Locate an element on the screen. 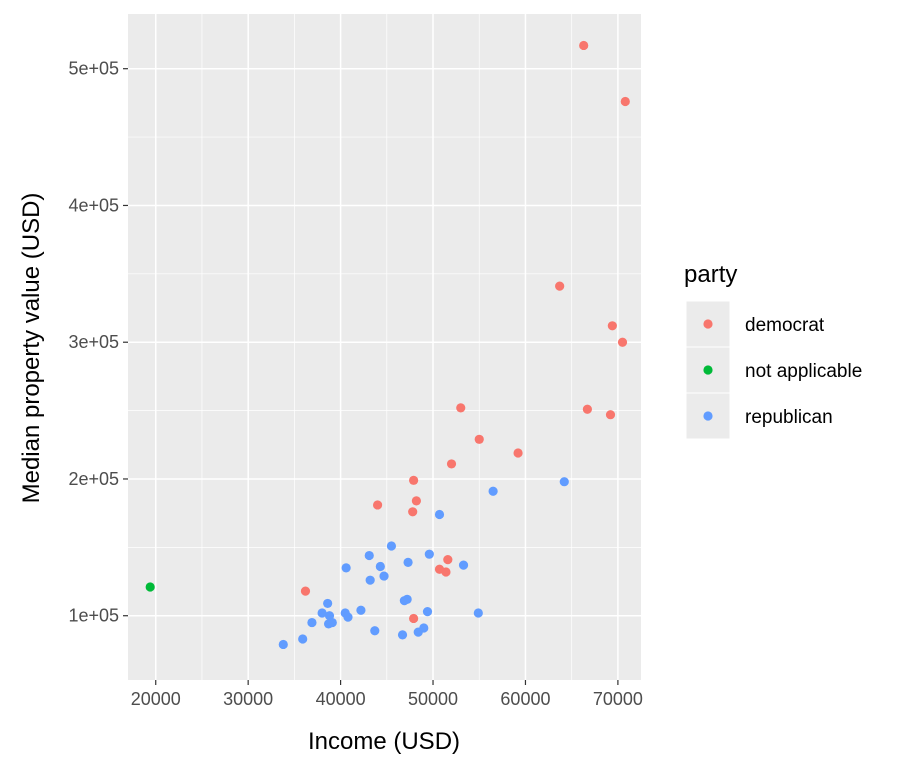 Image resolution: width=912 pixels, height=768 pixels. y-tick-label: 1e+05 is located at coordinates (93, 616).